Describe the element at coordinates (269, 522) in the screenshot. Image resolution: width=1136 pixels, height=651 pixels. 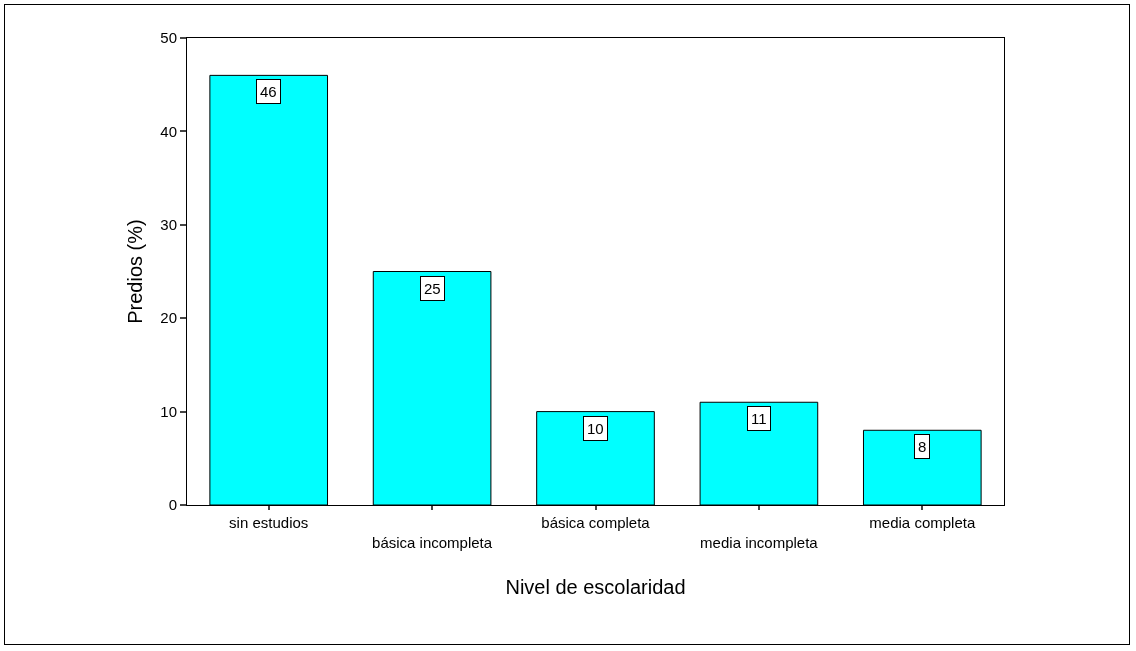
I see `x-tick-label: sin estudios` at that location.